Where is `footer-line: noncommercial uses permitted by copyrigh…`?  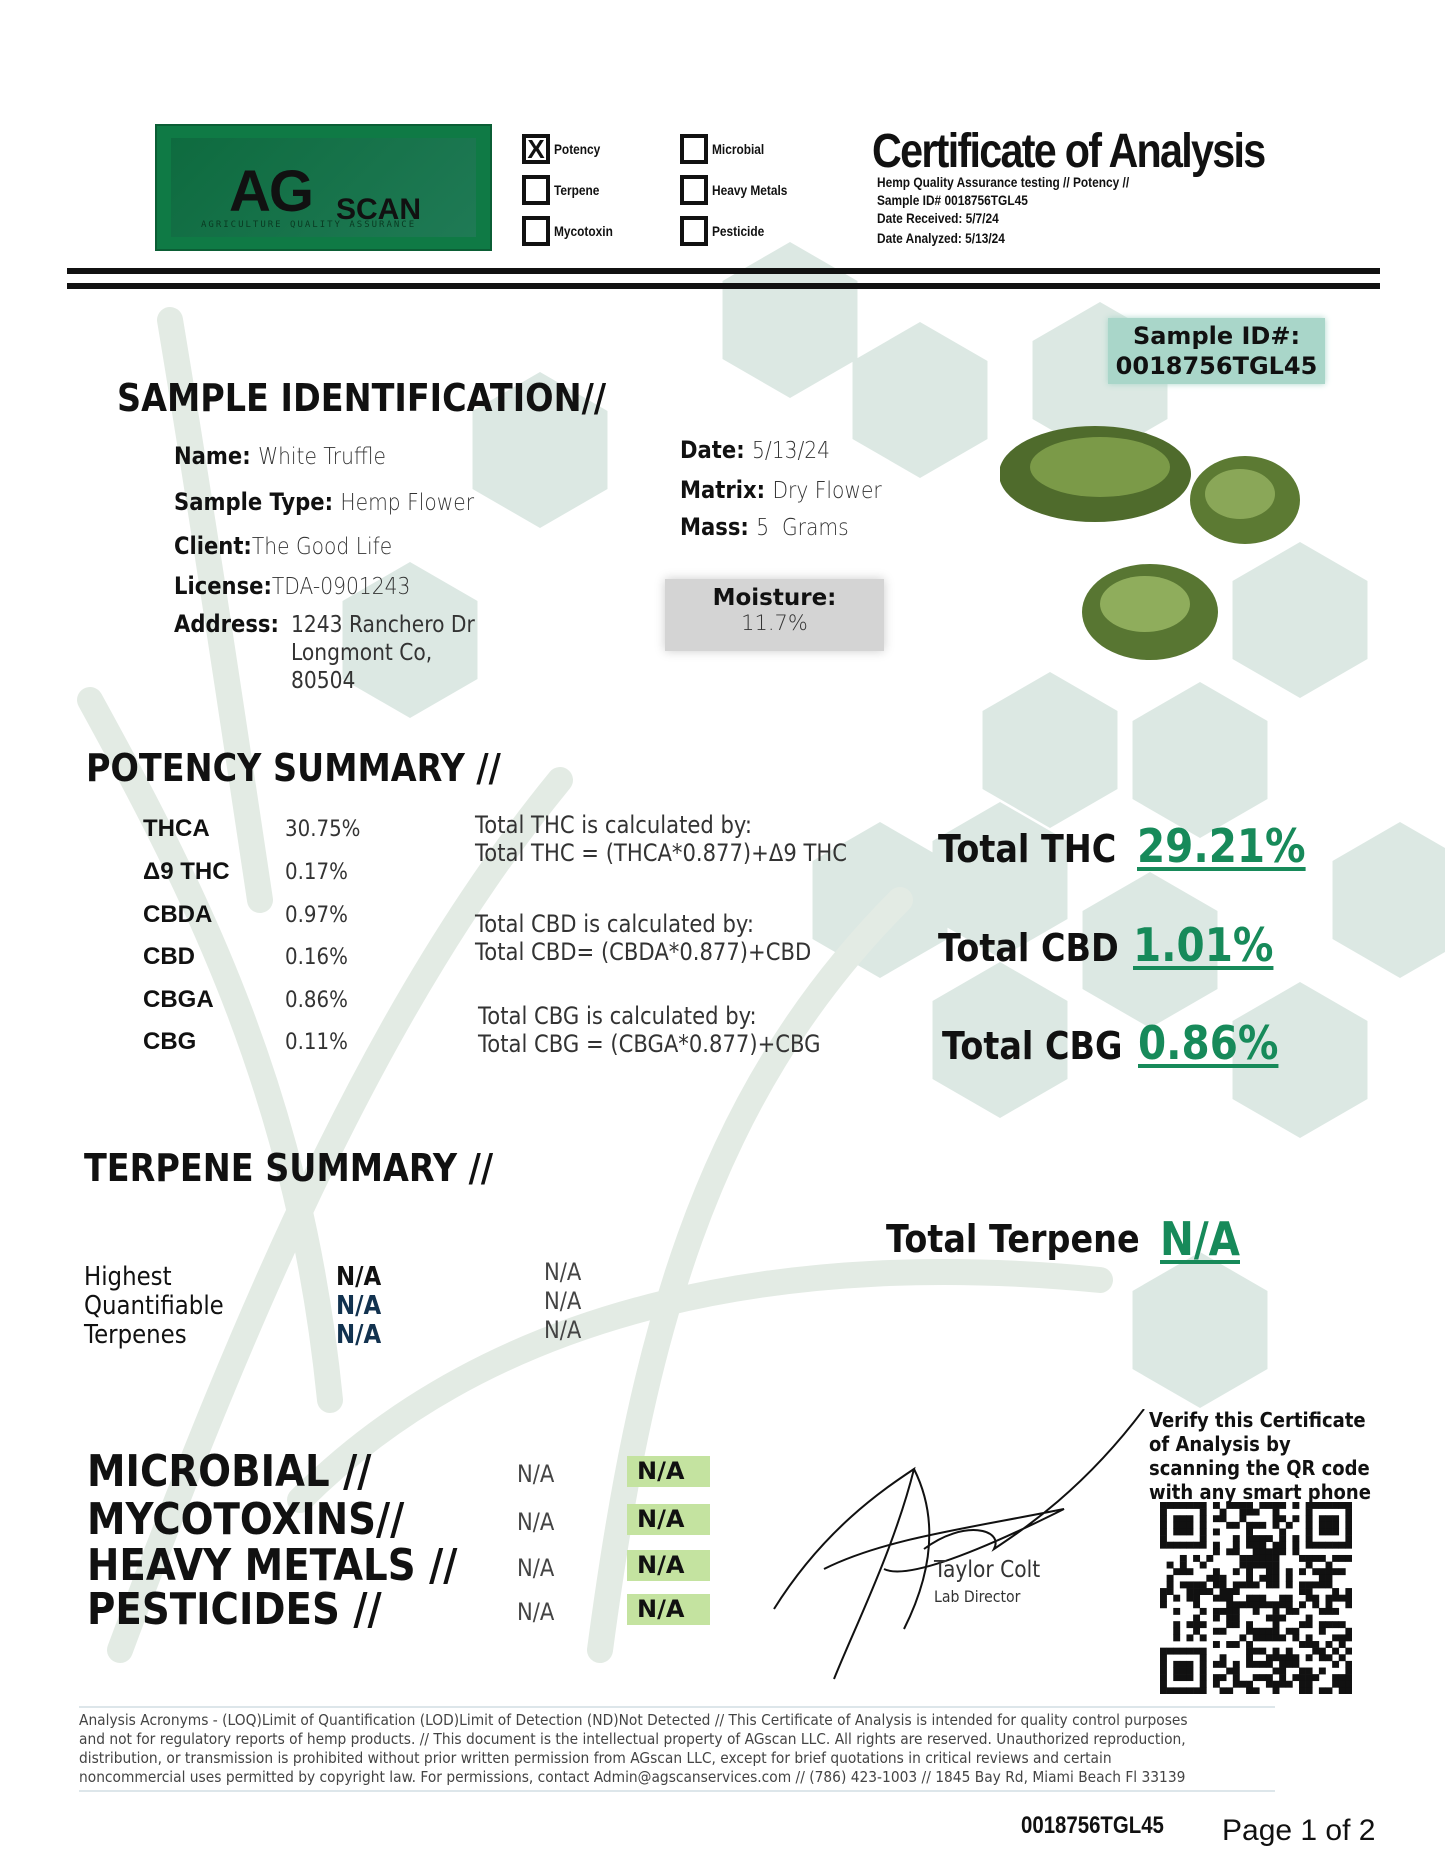 footer-line: noncommercial uses permitted by copyrigh… is located at coordinates (632, 1777).